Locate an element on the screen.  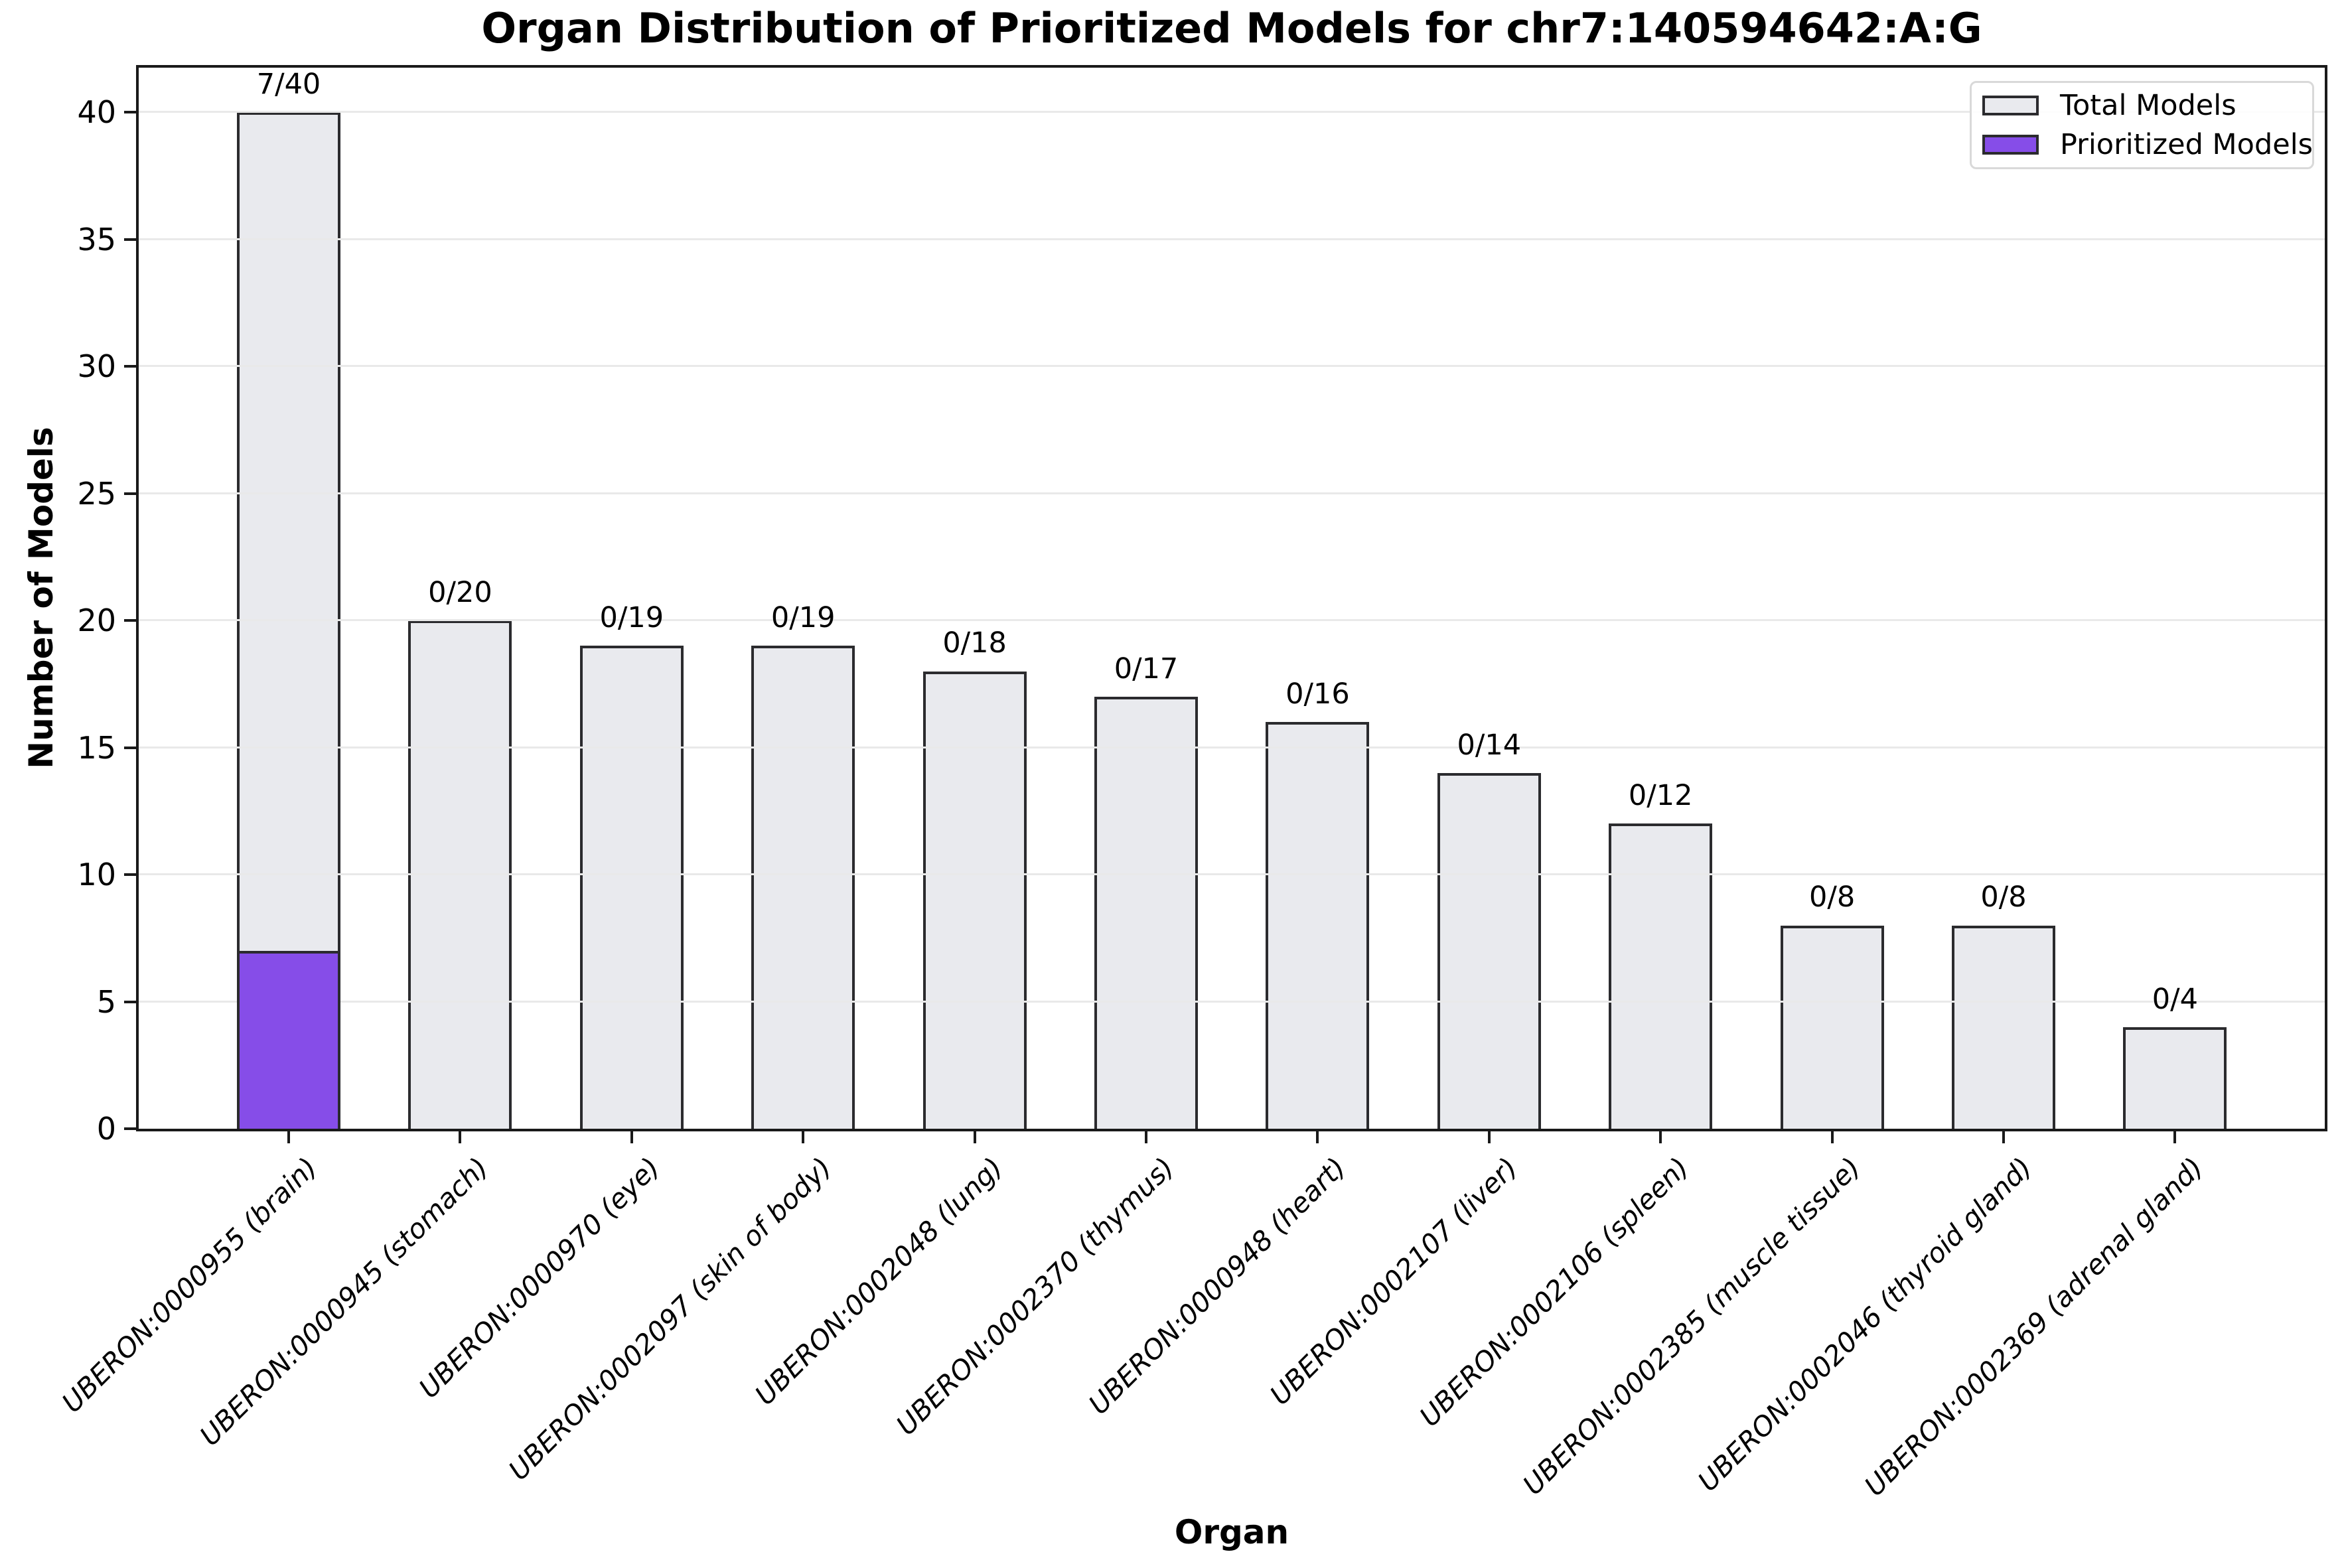
bar-value-label: 0/12 is located at coordinates (1660, 796).